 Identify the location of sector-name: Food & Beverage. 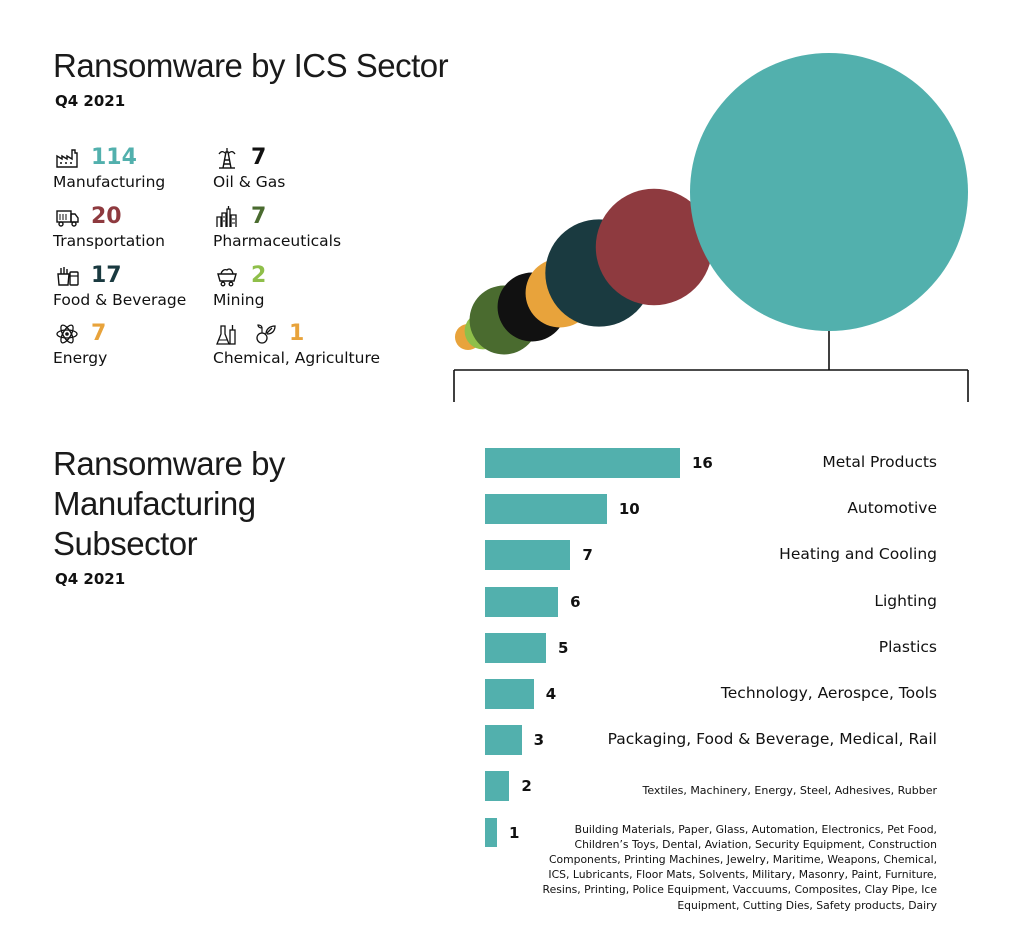
(120, 300).